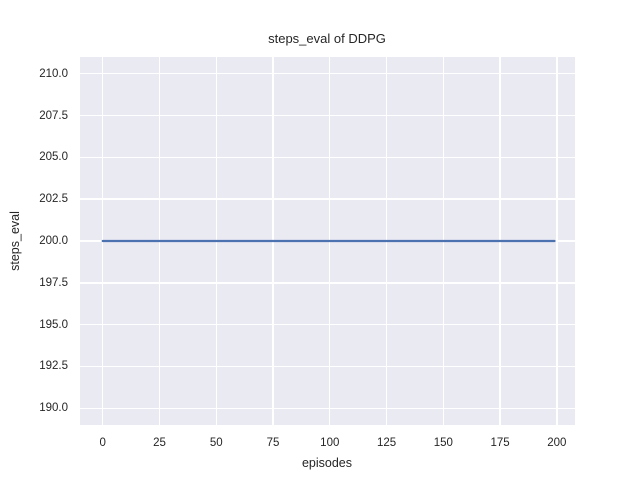  What do you see at coordinates (443, 443) in the screenshot?
I see `x-tick-label: 150` at bounding box center [443, 443].